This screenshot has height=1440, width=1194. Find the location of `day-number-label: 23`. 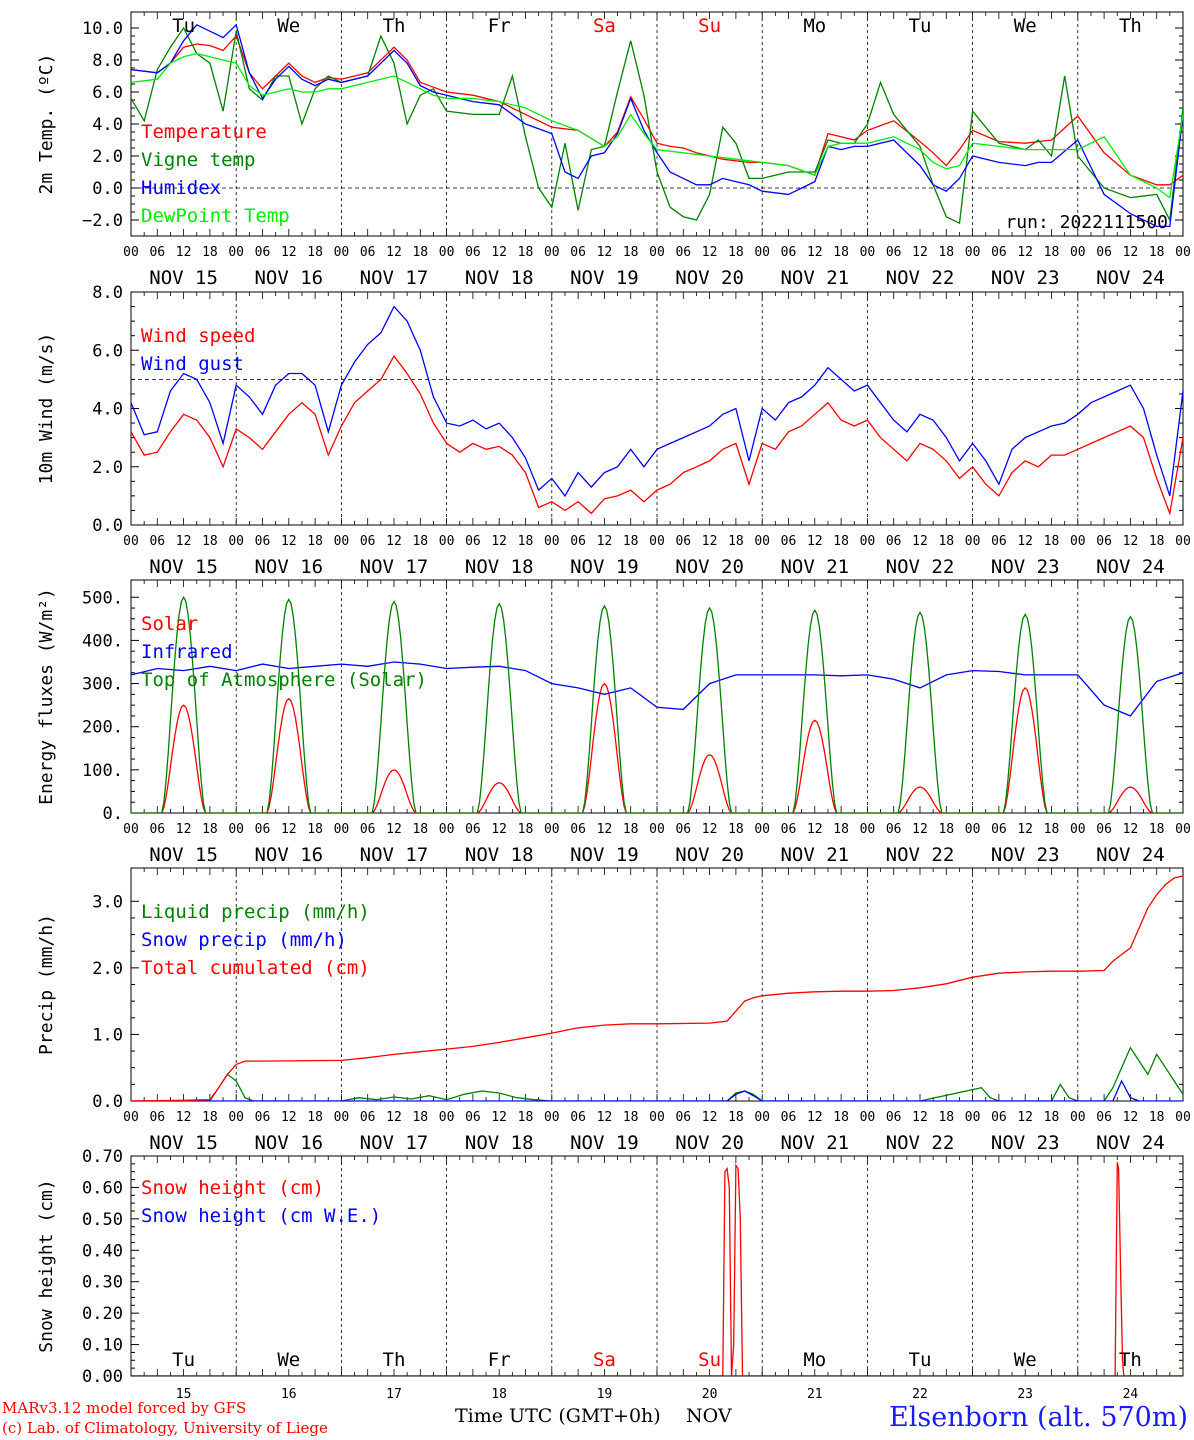

day-number-label: 23 is located at coordinates (1025, 1394).